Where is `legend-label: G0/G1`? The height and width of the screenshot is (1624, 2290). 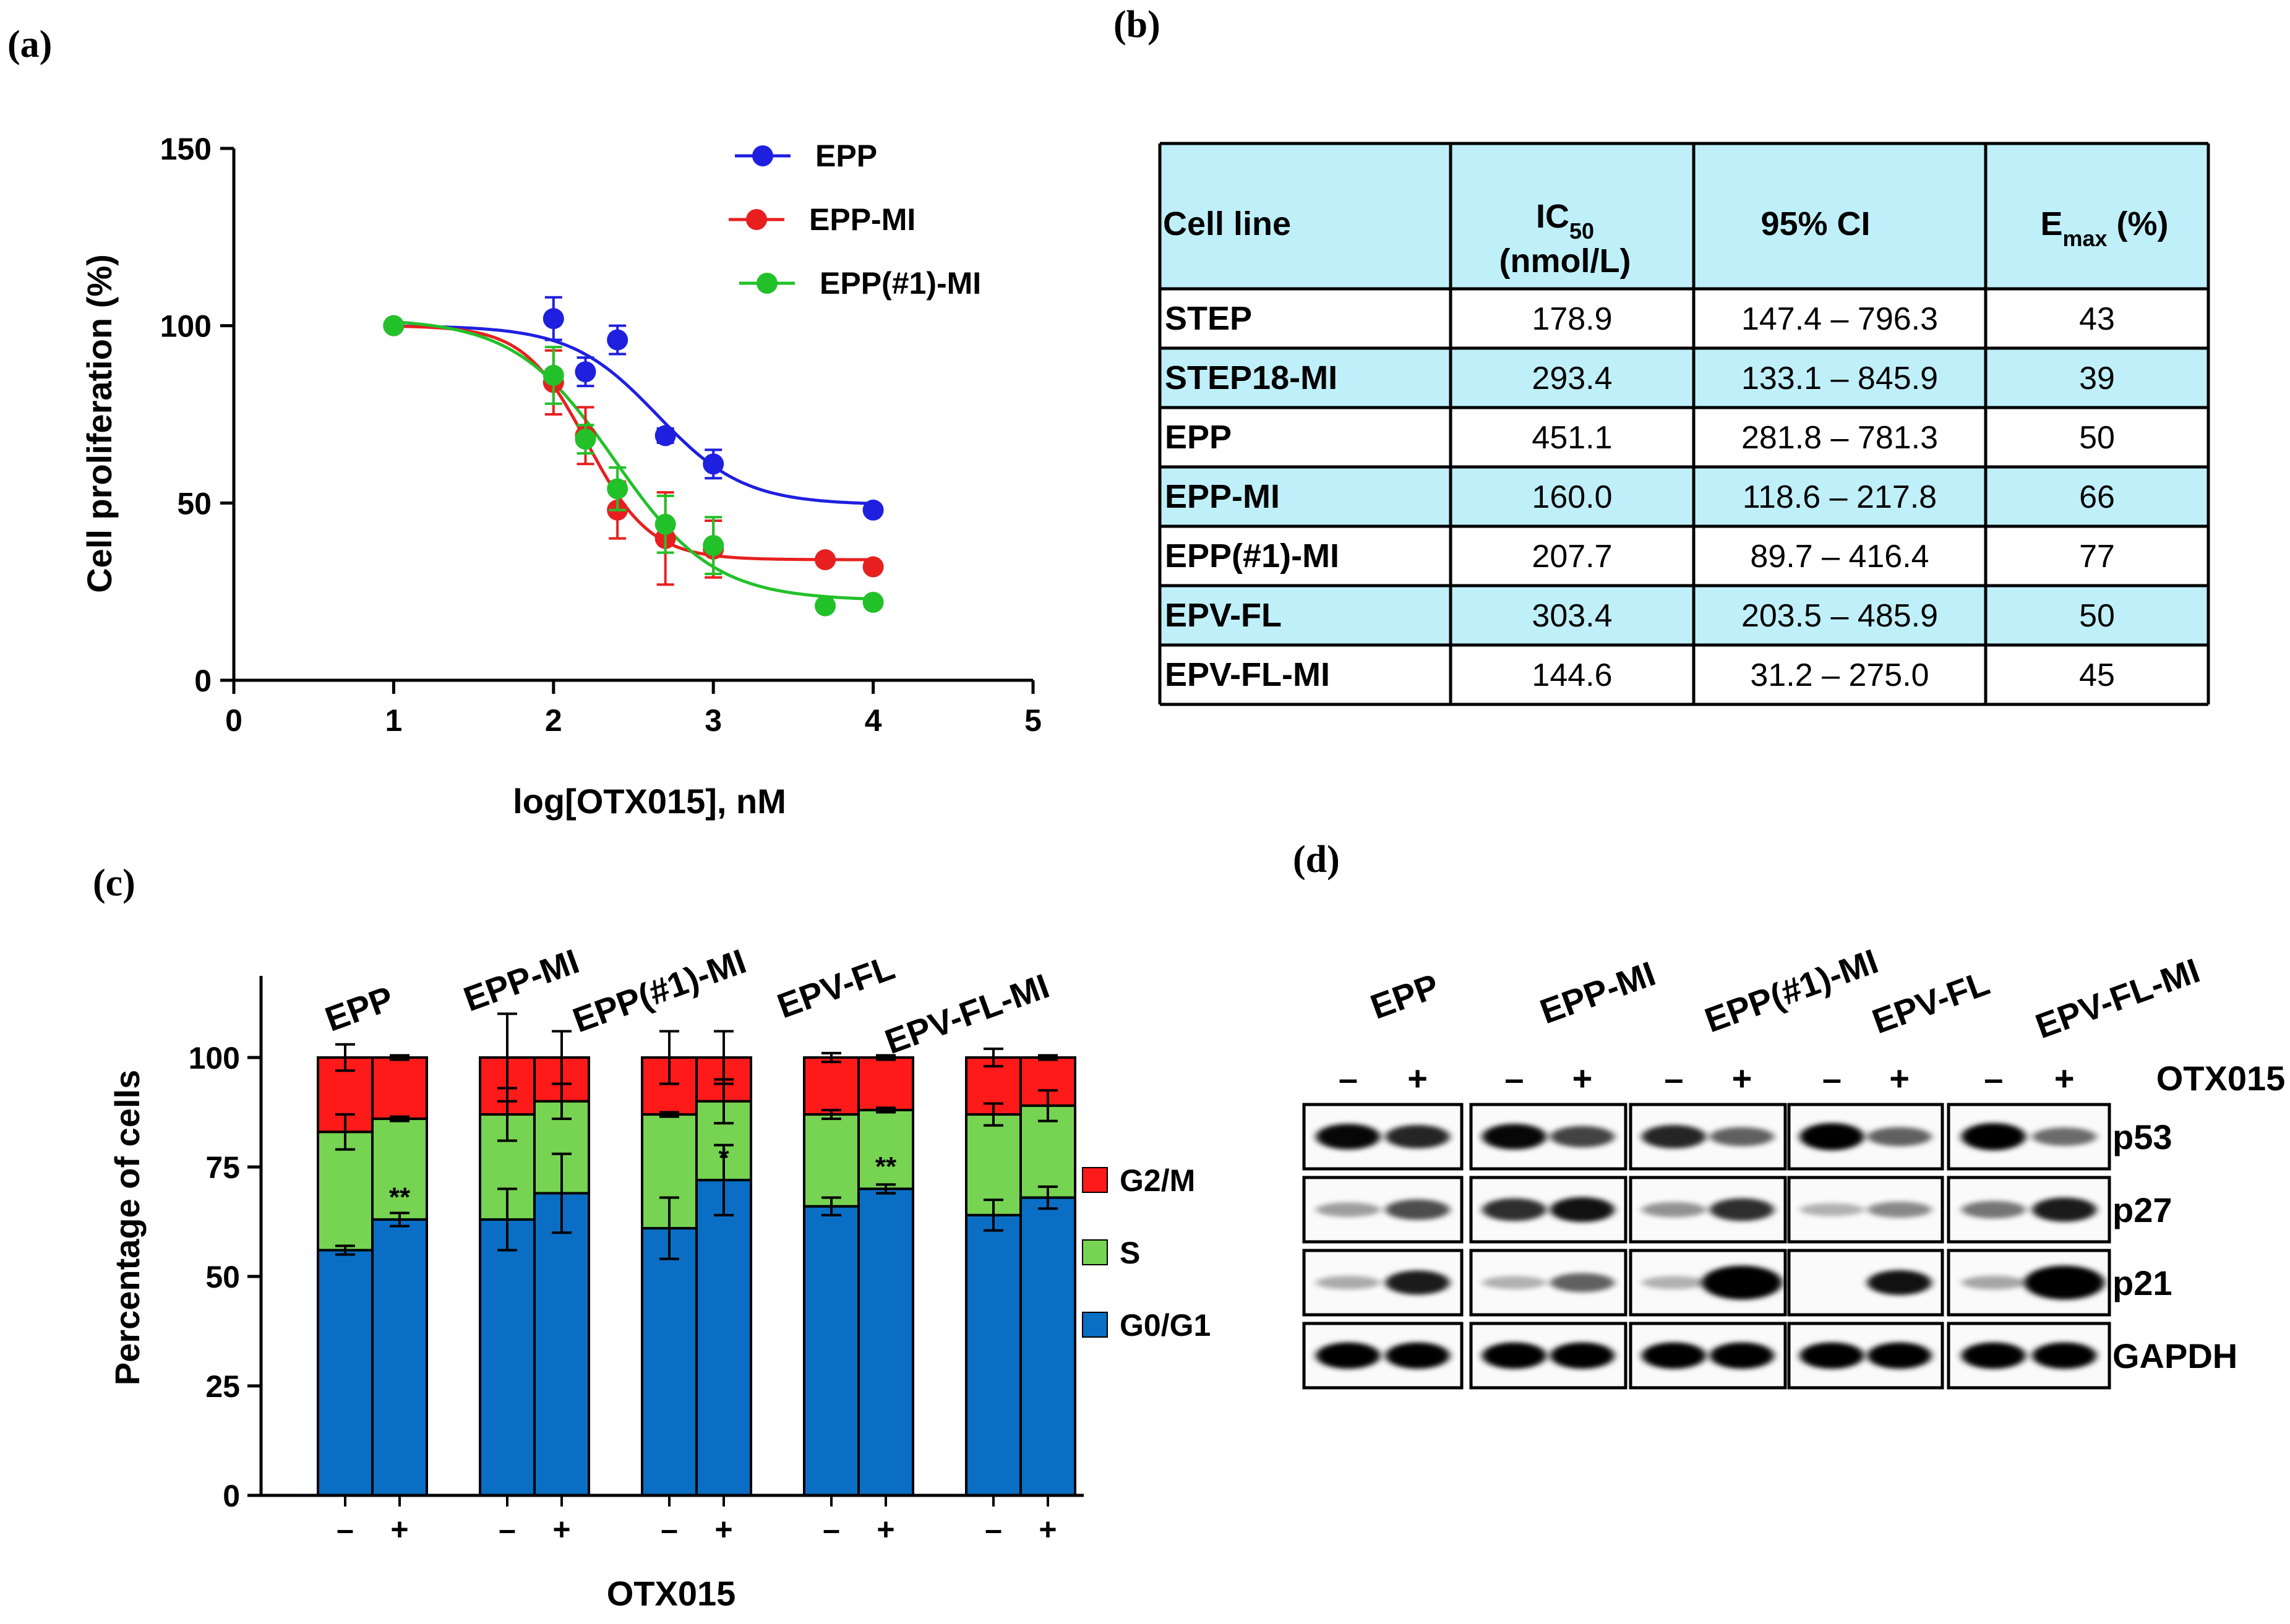
legend-label: G0/G1 is located at coordinates (1166, 1325).